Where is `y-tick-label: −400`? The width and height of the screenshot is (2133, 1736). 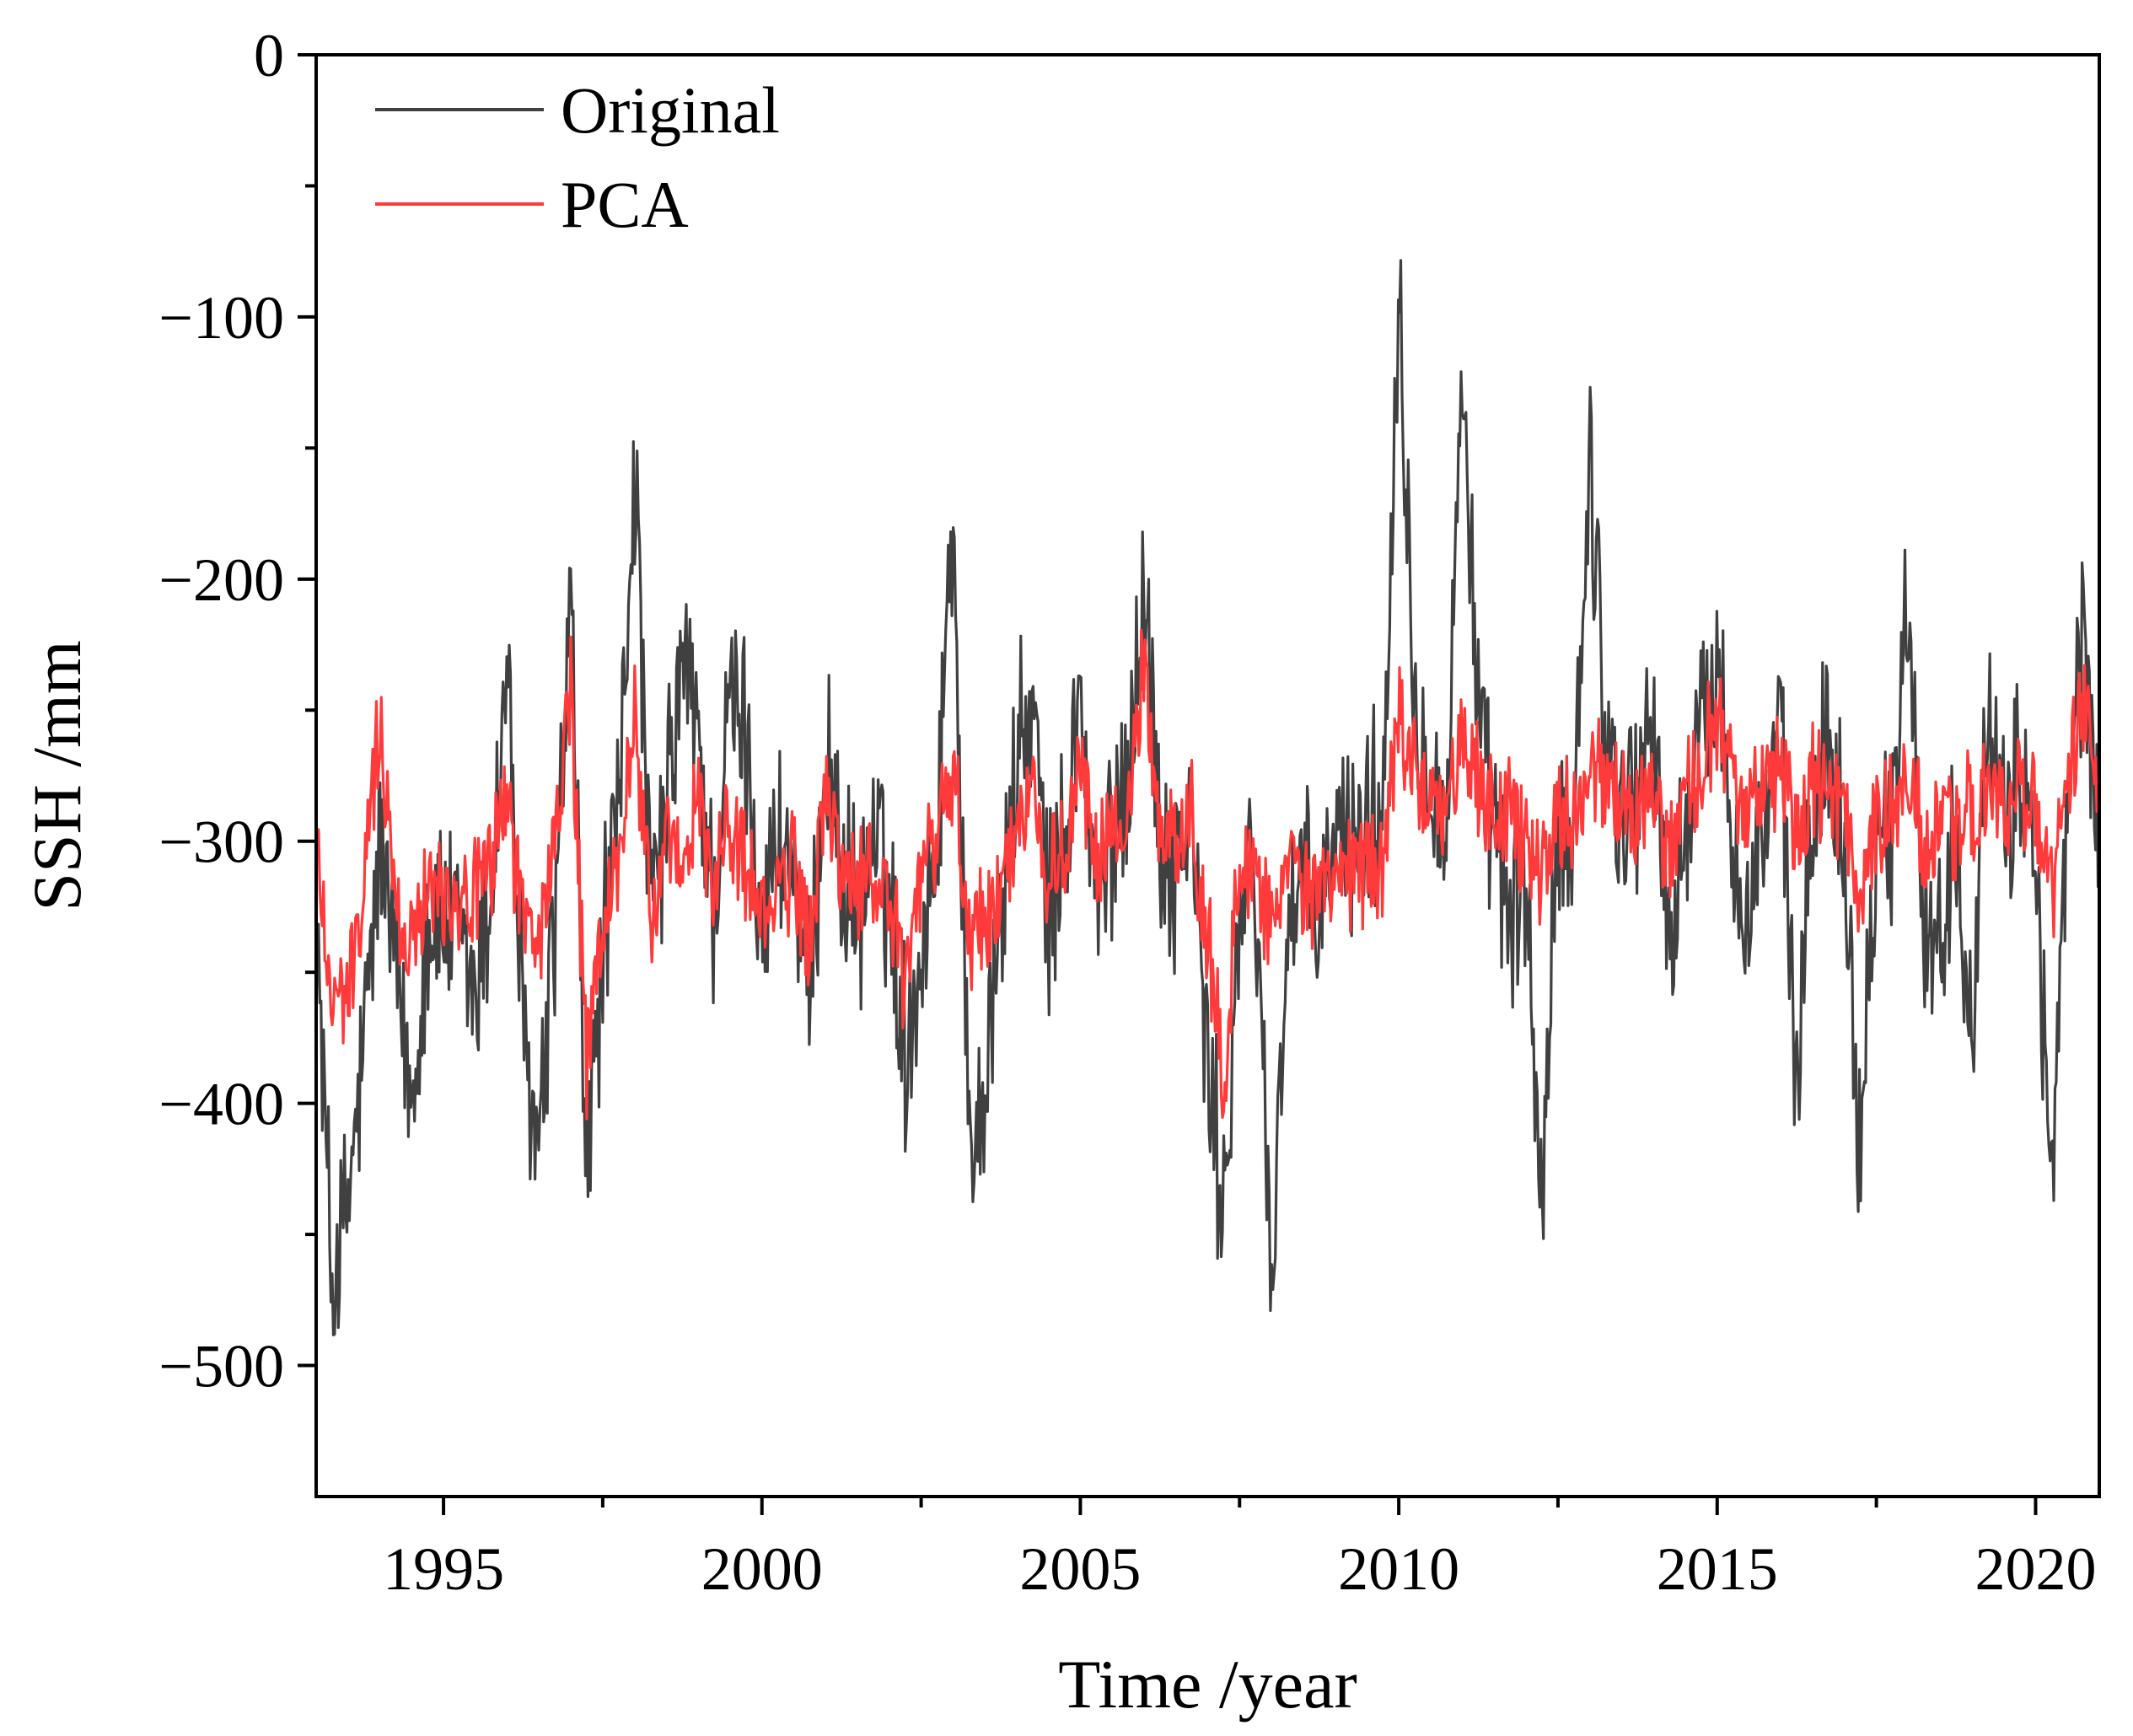
y-tick-label: −400 is located at coordinates (221, 1104).